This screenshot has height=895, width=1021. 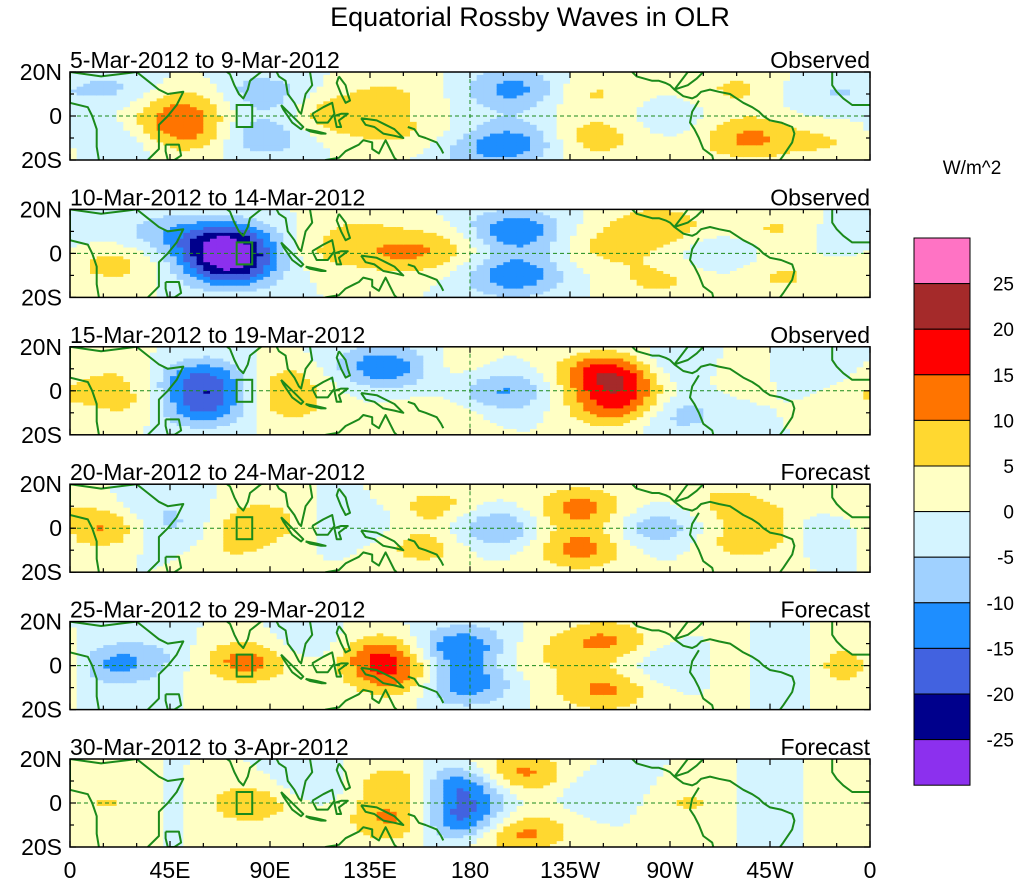 I want to click on colorbar-label: -5, so click(x=1005, y=558).